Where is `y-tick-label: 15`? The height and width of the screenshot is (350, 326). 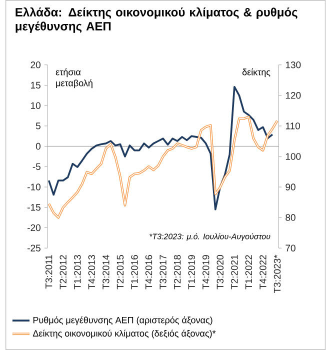 y-tick-label: 15 is located at coordinates (36, 85).